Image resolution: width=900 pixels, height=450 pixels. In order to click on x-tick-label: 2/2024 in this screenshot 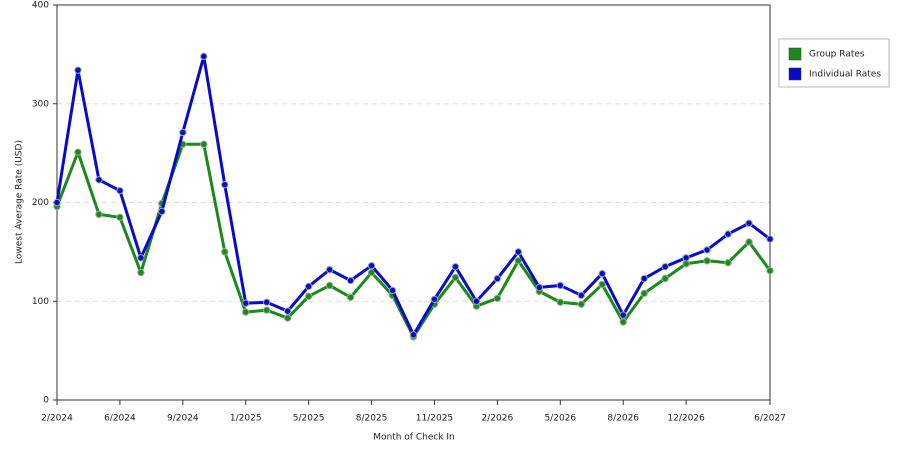, I will do `click(57, 419)`.